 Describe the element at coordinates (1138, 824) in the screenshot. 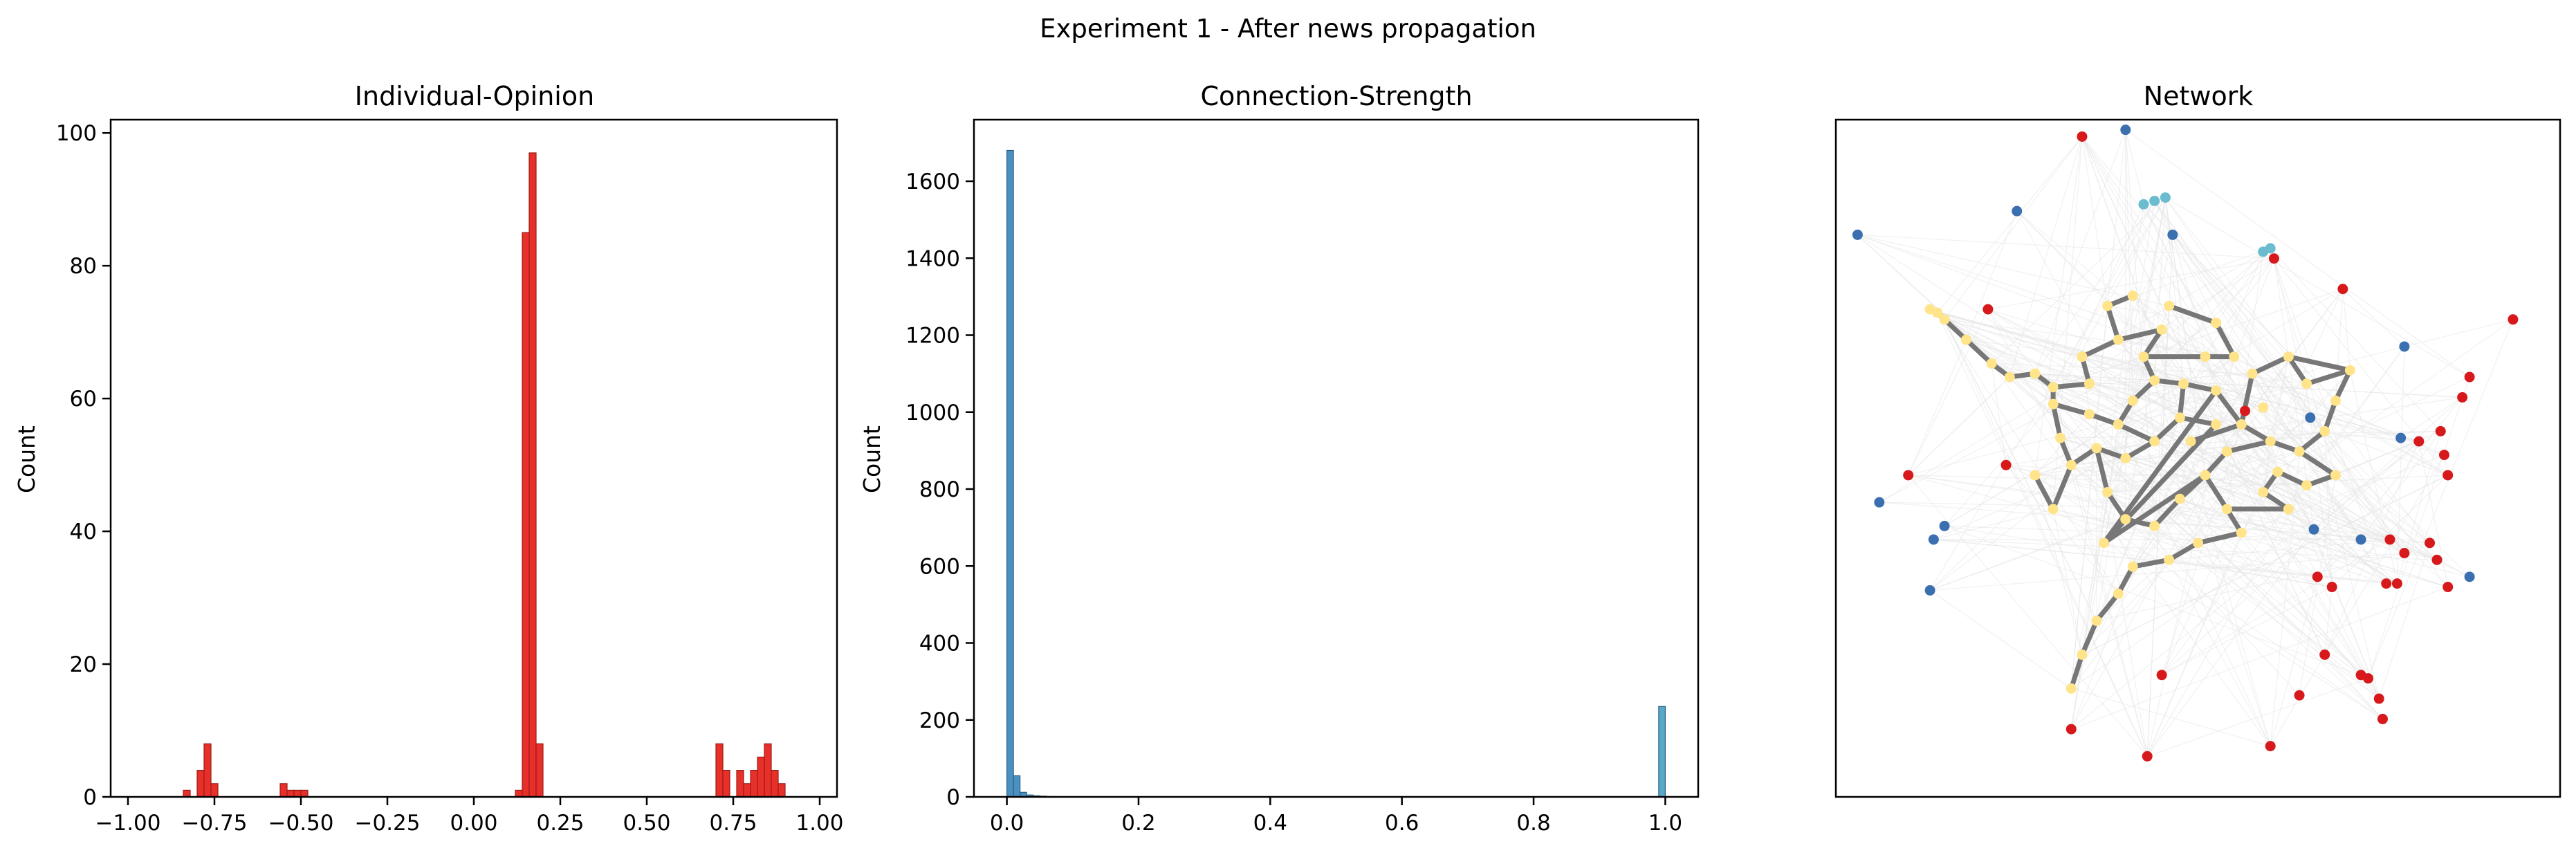

I see `strength-histogram-xtick-label: 0.2` at that location.